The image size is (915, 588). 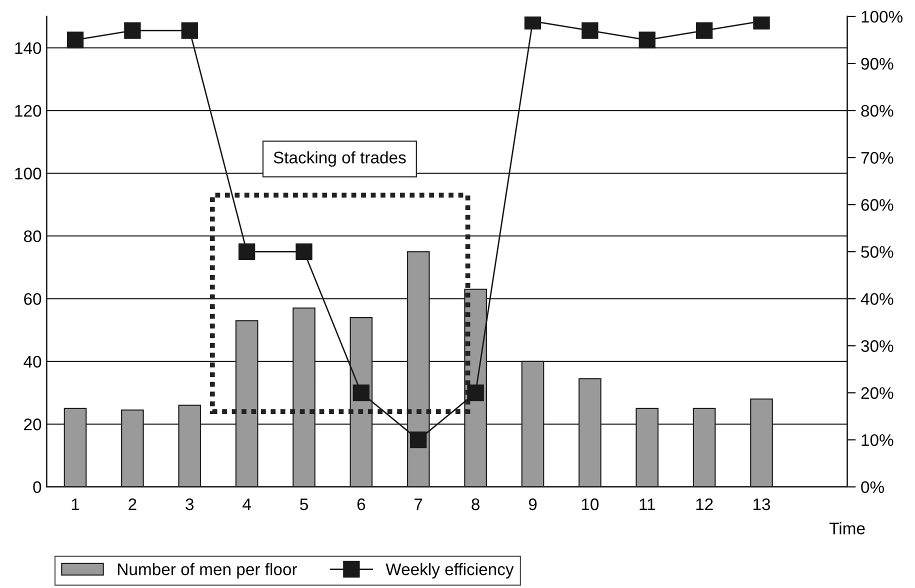 I want to click on y2-tick-label: 0%, so click(x=872, y=487).